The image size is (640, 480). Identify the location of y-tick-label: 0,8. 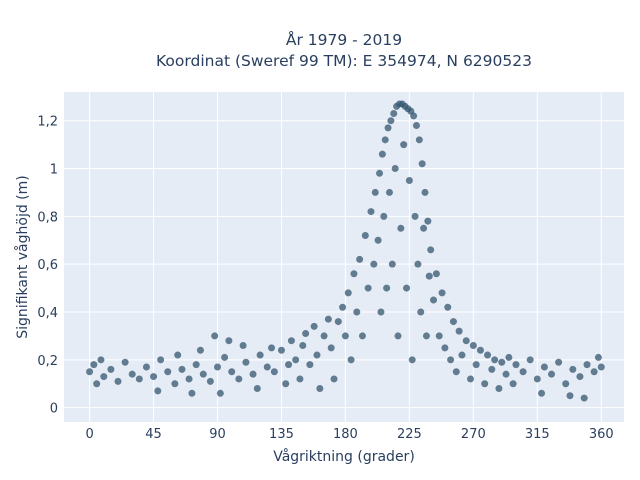
(47, 217).